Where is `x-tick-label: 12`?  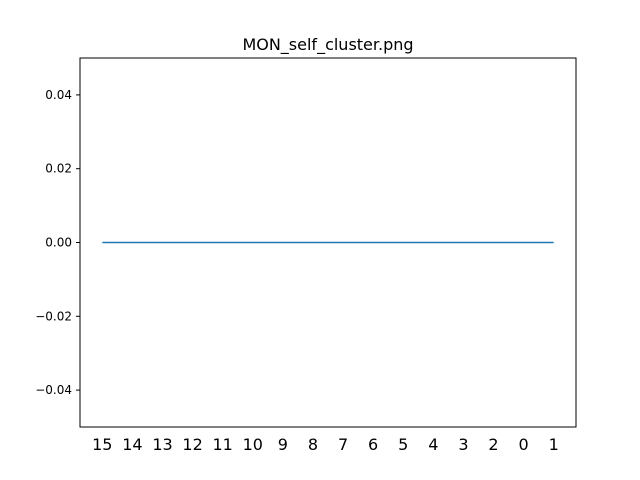 x-tick-label: 12 is located at coordinates (192, 444).